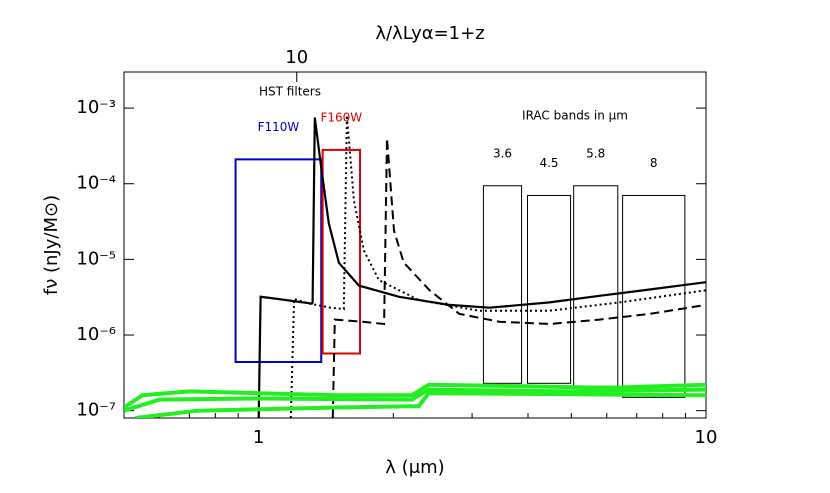 Image resolution: width=830 pixels, height=493 pixels. I want to click on x-axis-label: λ (μm), so click(414, 467).